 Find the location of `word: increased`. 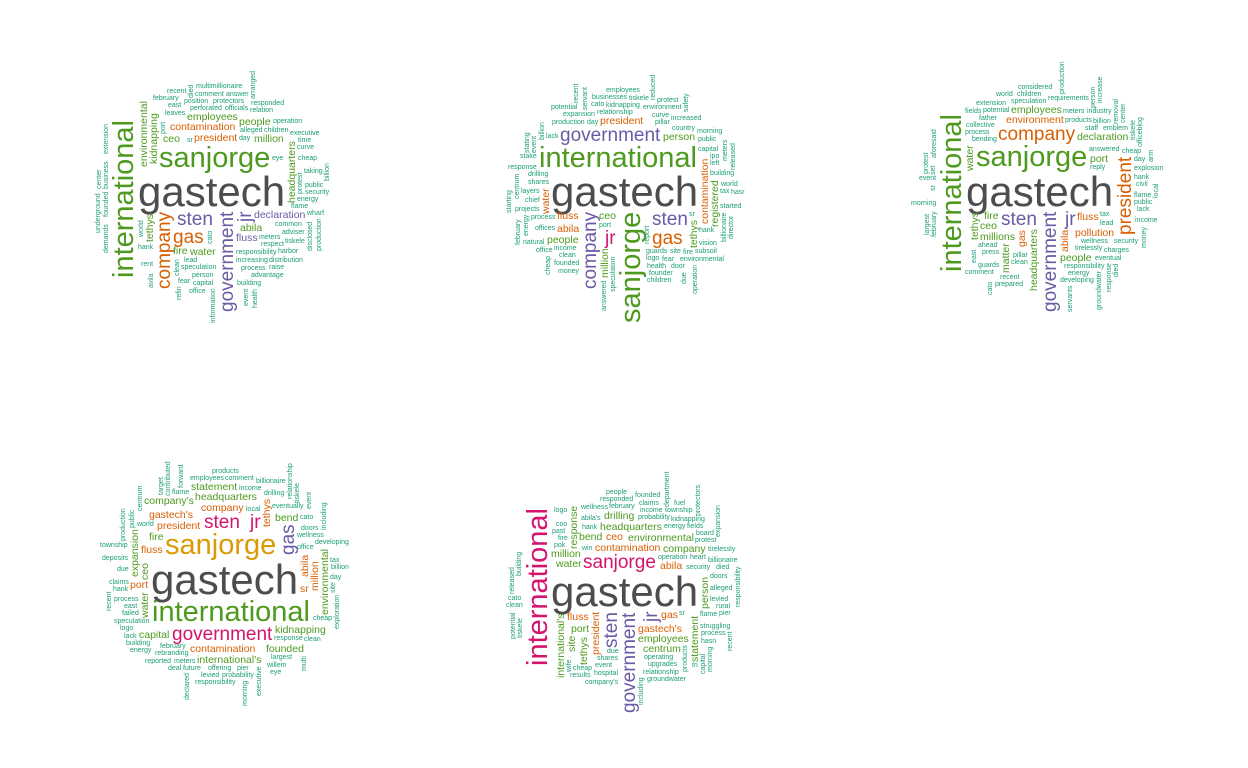

word: increased is located at coordinates (686, 118).